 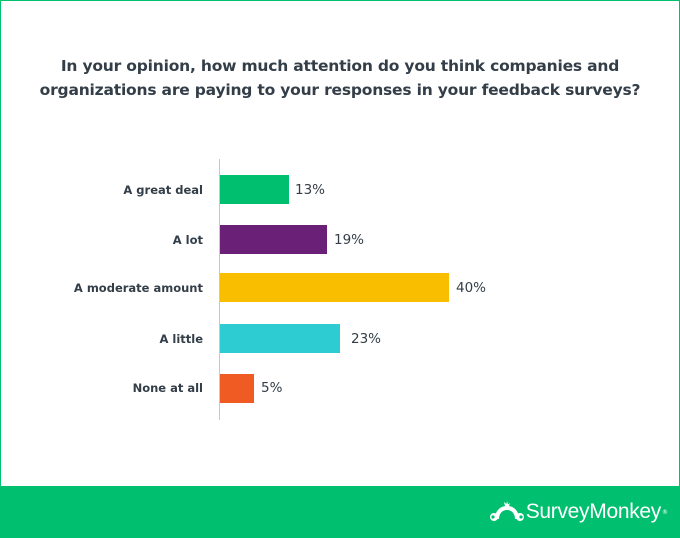 What do you see at coordinates (237, 388) in the screenshot?
I see `bar-none-at-all` at bounding box center [237, 388].